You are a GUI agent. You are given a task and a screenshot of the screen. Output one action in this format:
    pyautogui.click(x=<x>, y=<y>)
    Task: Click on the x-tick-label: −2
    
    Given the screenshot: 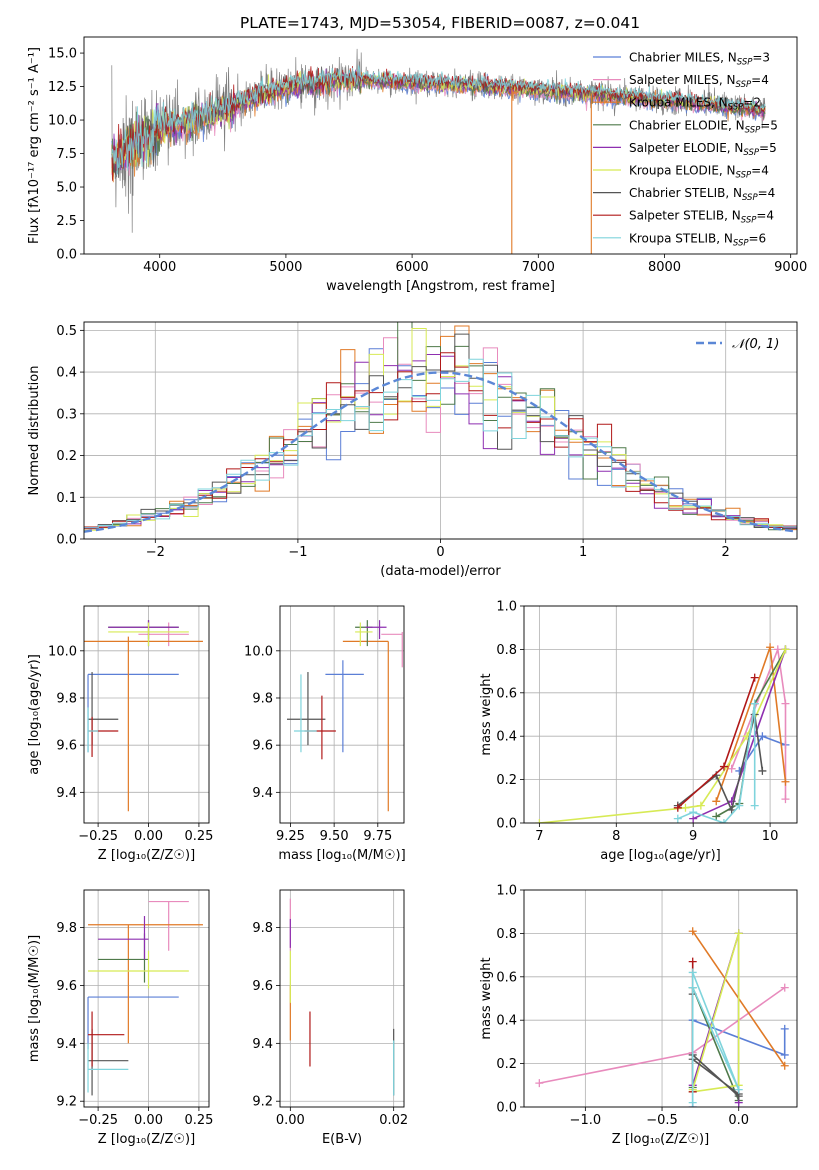 What is the action you would take?
    pyautogui.click(x=155, y=552)
    